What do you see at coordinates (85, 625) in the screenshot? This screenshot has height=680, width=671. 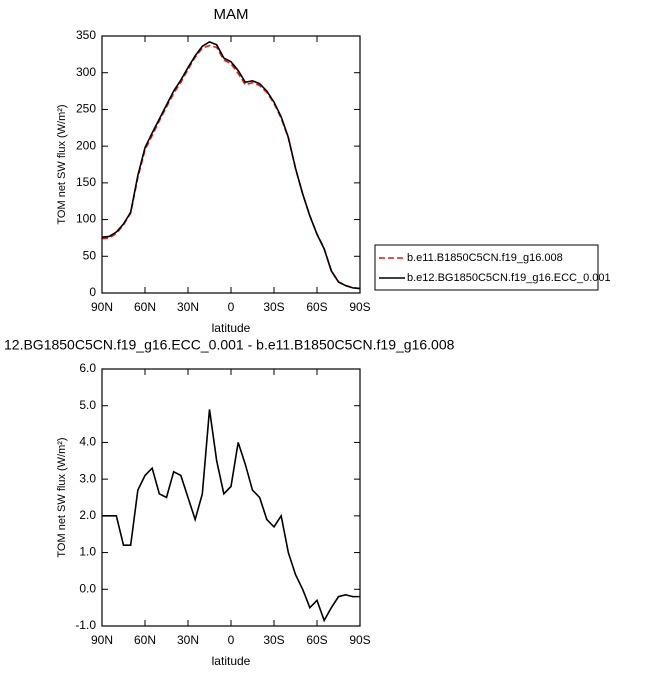 I see `y-tick-label: -1.0` at bounding box center [85, 625].